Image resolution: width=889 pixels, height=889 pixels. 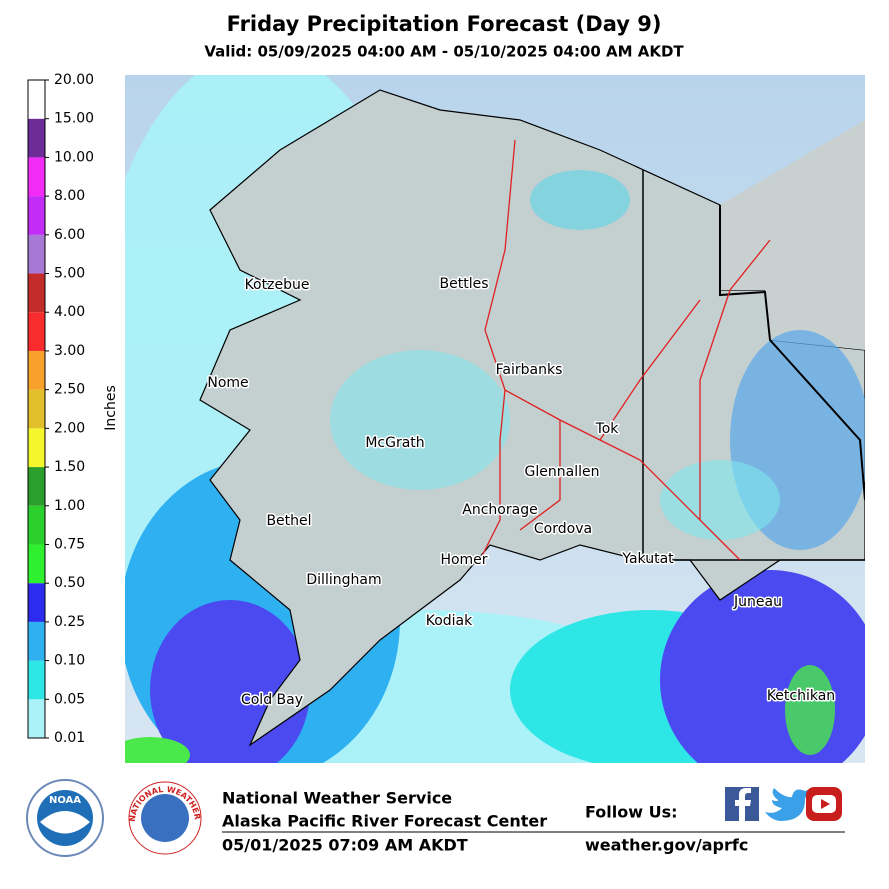 I want to click on city-label: Kotzebue, so click(x=277, y=285).